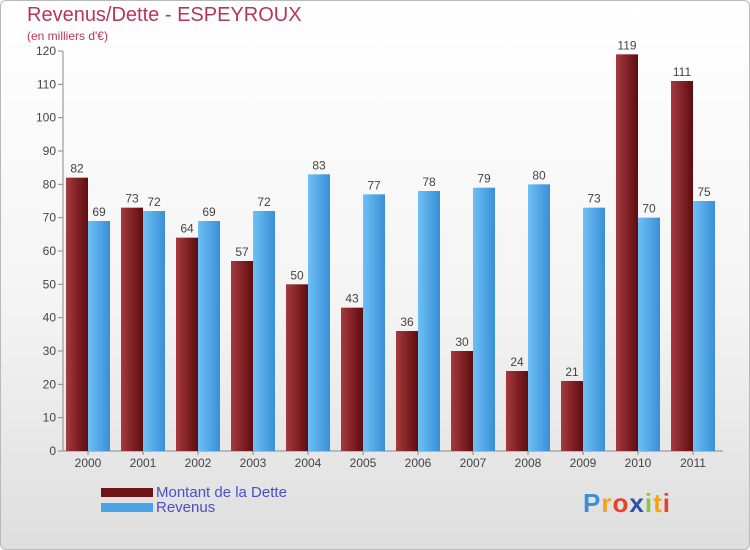 This screenshot has width=750, height=550. Describe the element at coordinates (638, 463) in the screenshot. I see `x-tick-label: 2010` at that location.